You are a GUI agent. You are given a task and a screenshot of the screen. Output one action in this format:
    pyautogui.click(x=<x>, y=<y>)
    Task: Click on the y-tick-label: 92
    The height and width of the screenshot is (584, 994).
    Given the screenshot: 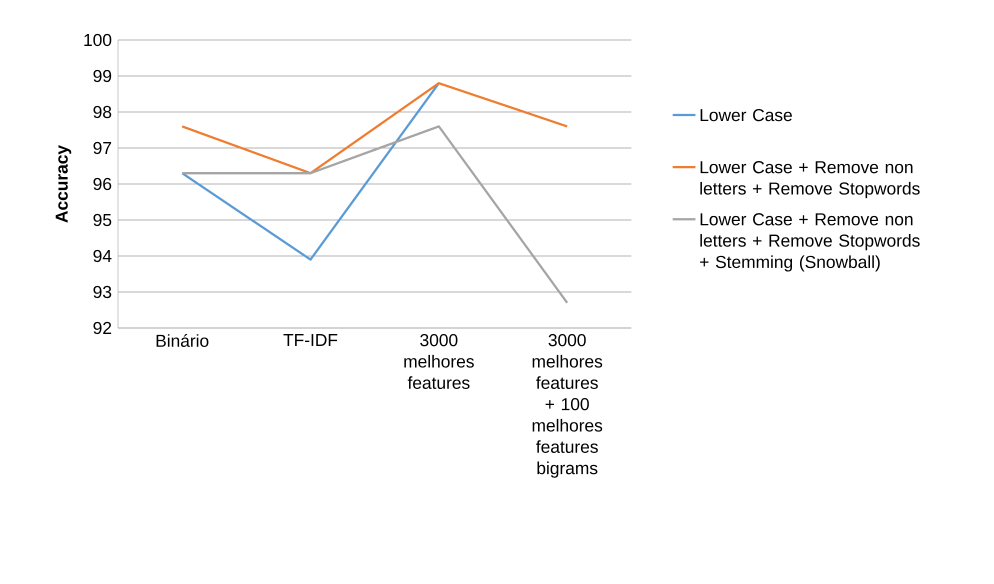 What is the action you would take?
    pyautogui.click(x=103, y=328)
    